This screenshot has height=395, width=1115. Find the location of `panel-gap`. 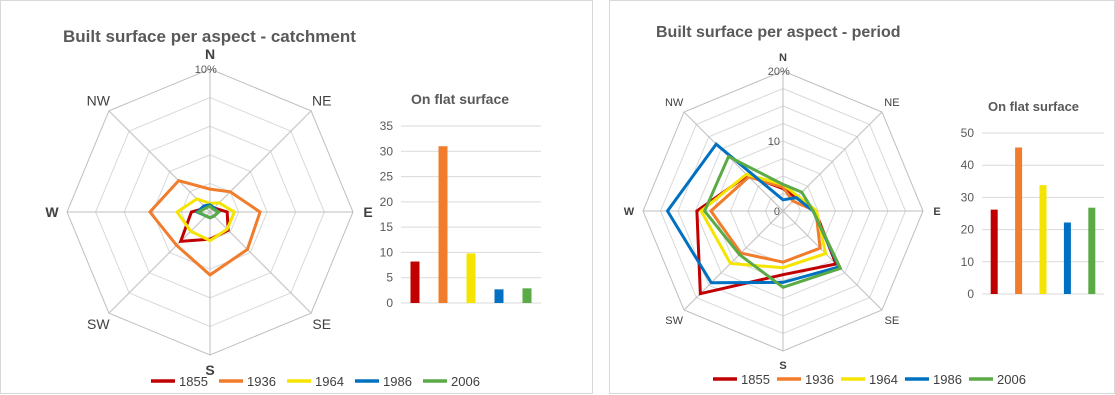

panel-gap is located at coordinates (601, 197).